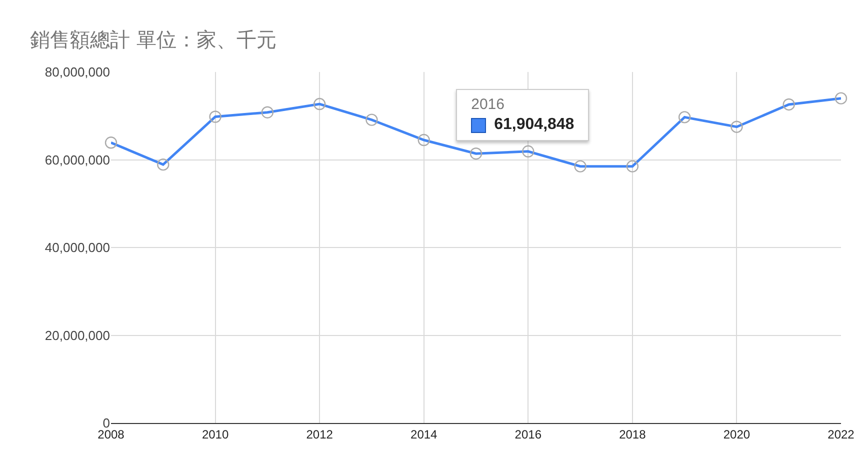 The height and width of the screenshot is (464, 859). I want to click on x-tick-label: 2016, so click(528, 434).